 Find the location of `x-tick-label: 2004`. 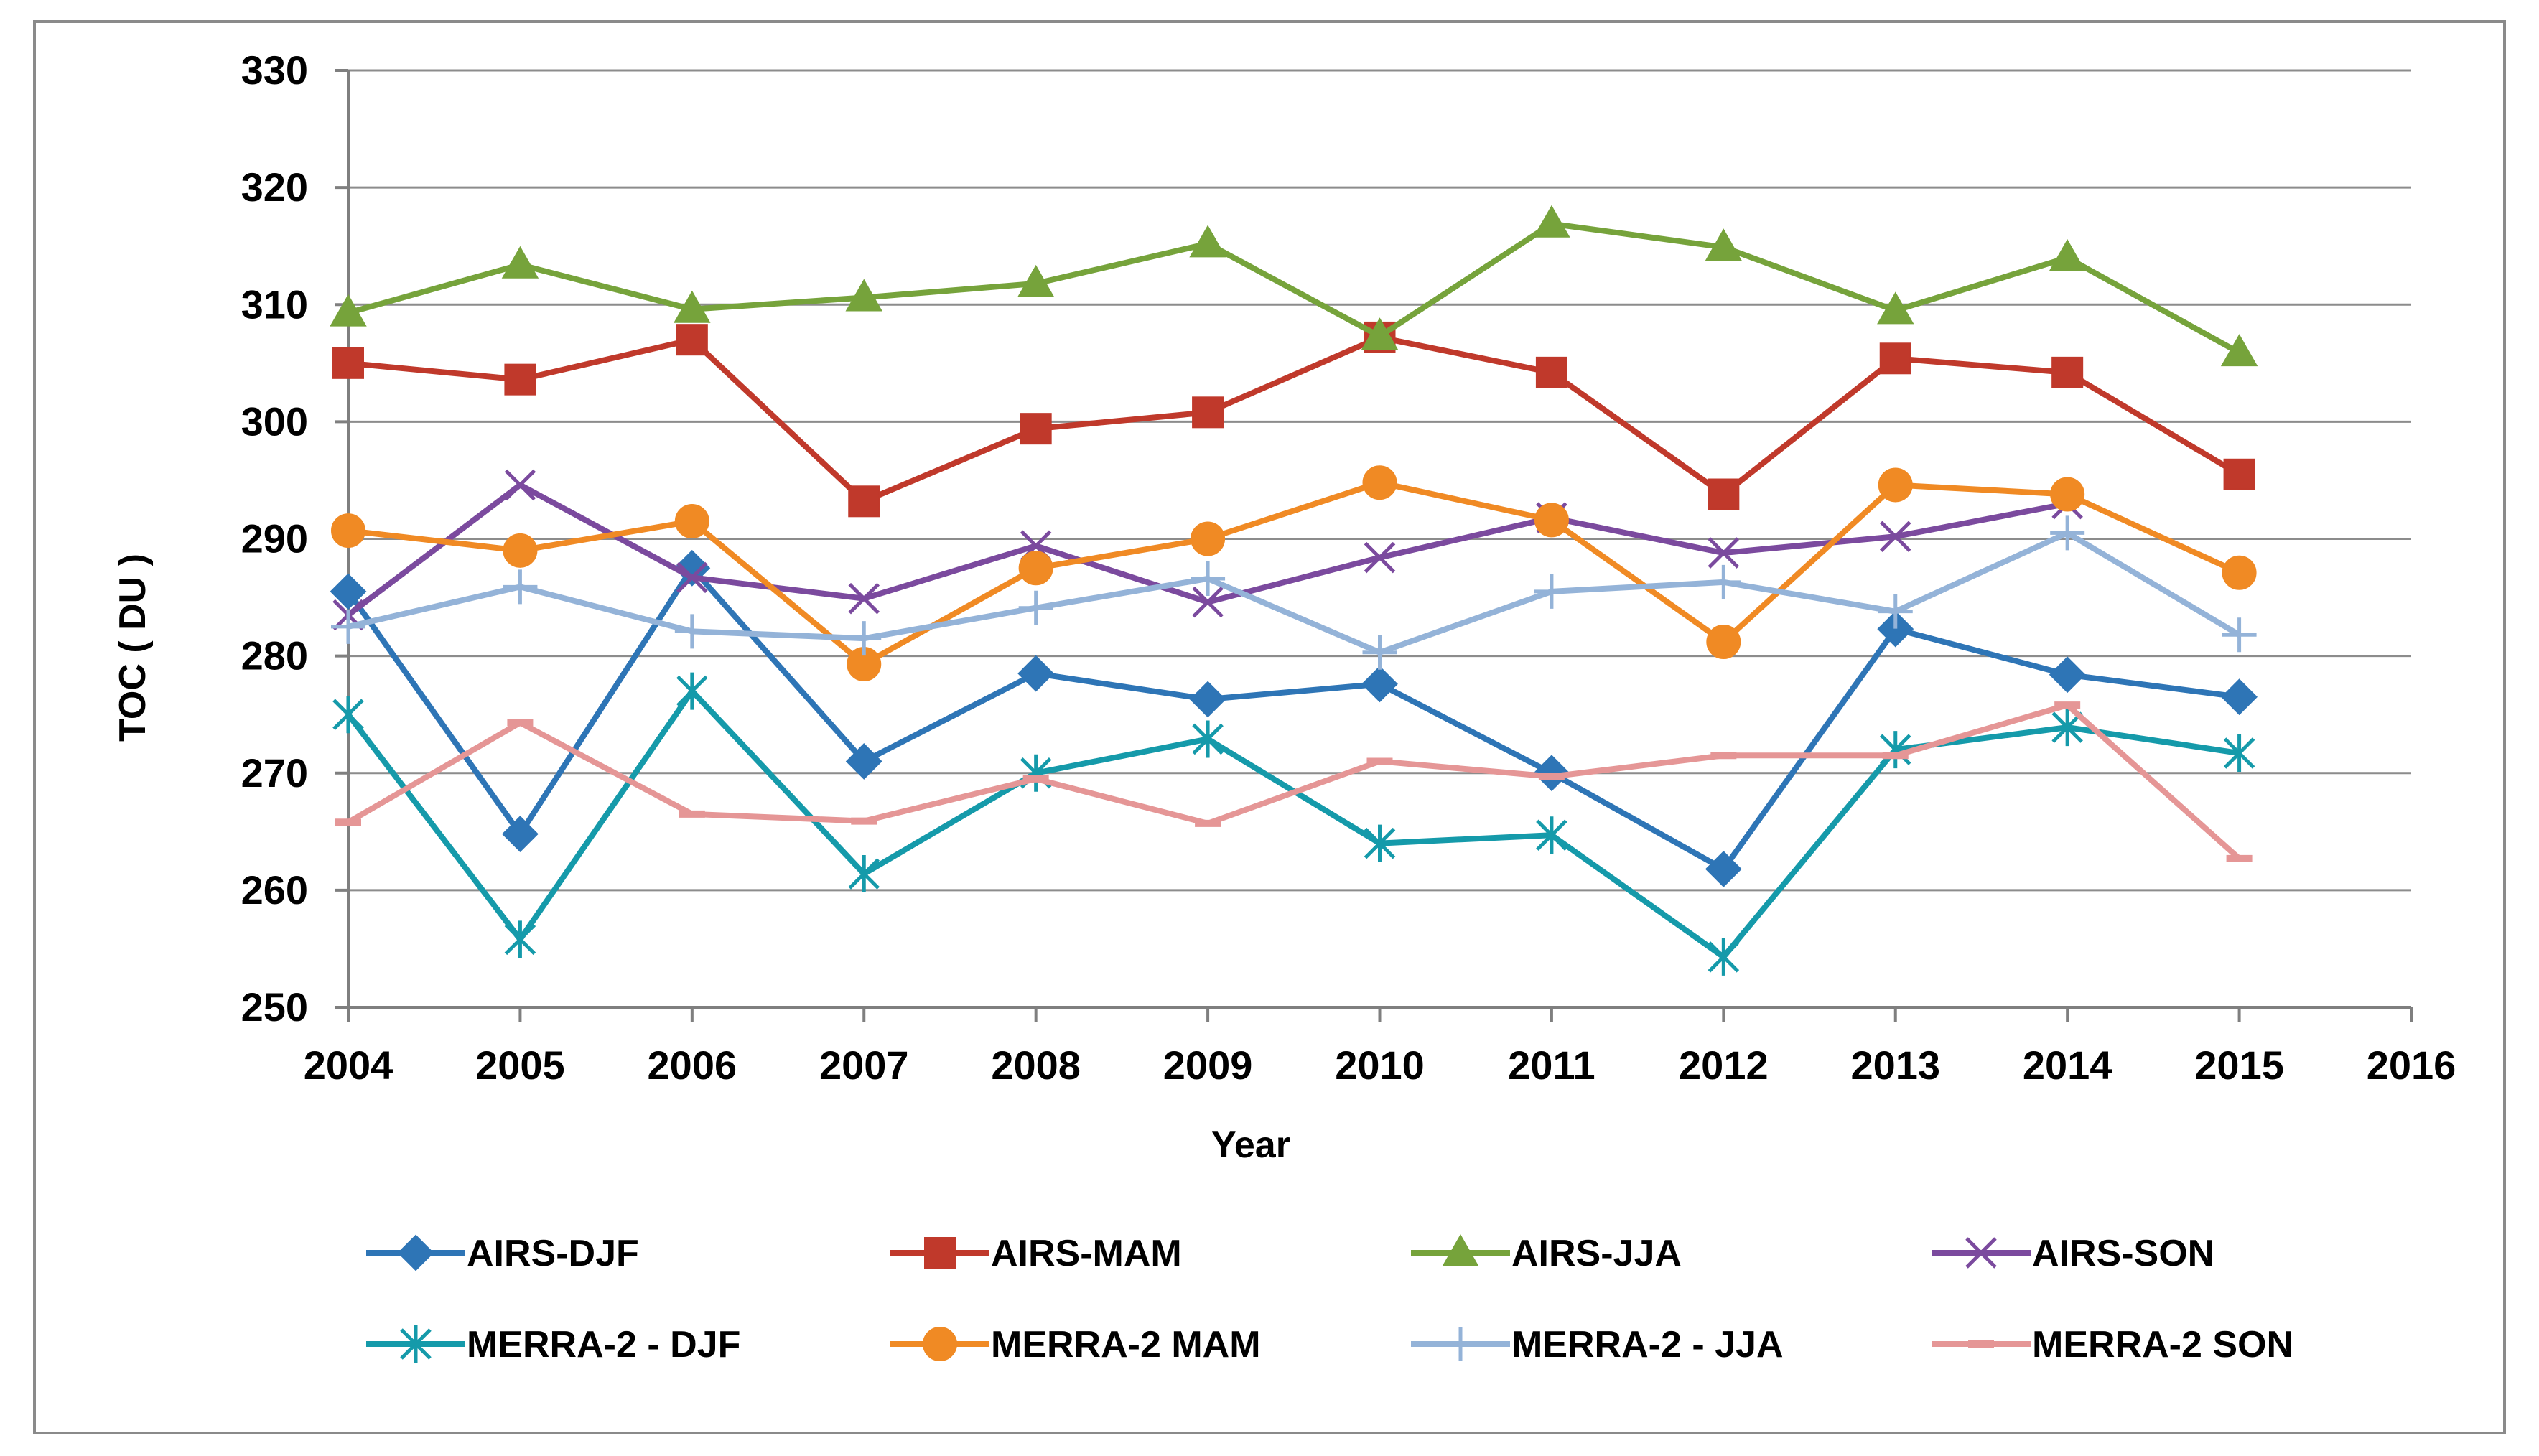

x-tick-label: 2004 is located at coordinates (348, 1065).